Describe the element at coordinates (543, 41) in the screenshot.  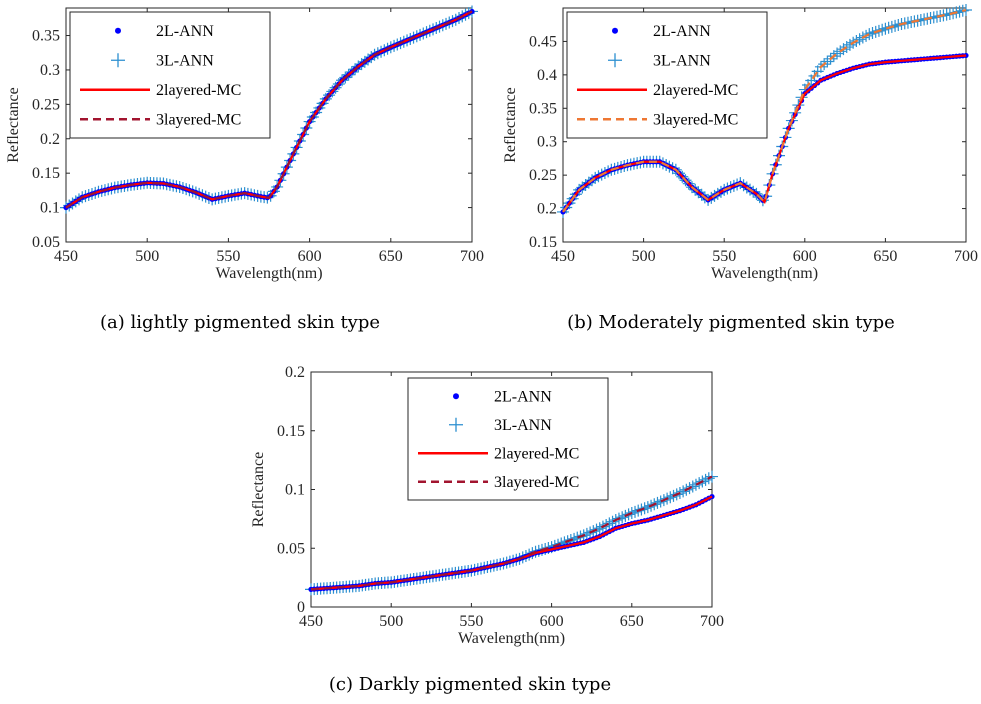
I see `y-tick-label: 0.45` at that location.